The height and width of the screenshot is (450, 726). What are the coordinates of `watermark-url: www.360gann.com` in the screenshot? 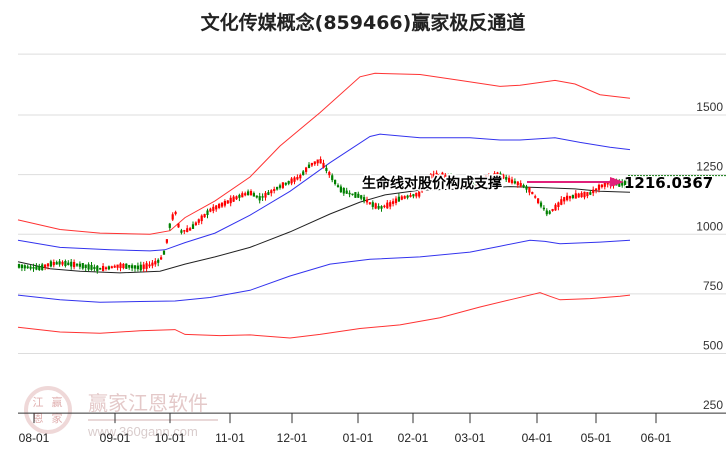 It's located at (142, 431).